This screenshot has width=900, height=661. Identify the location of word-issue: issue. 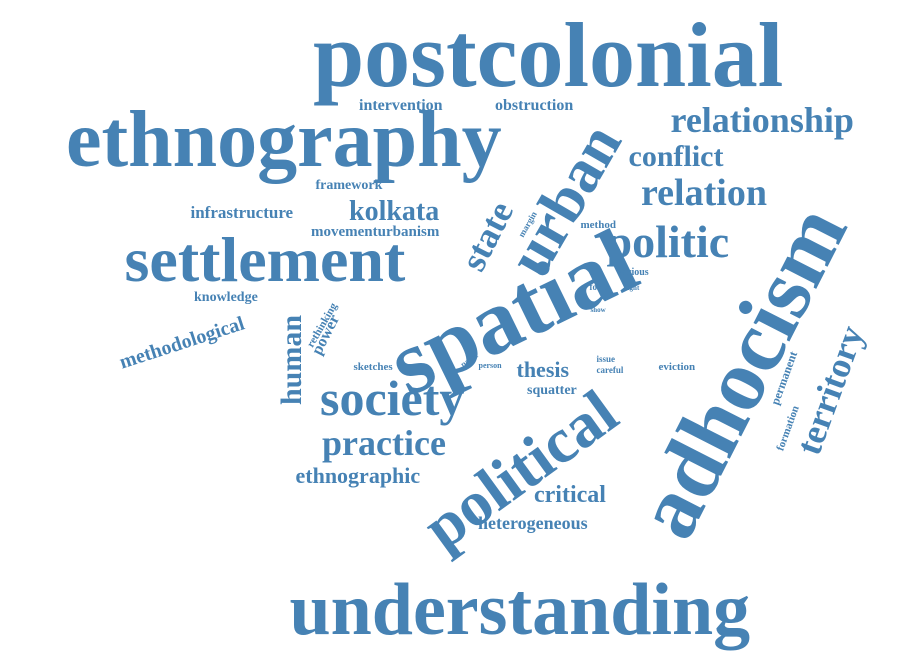
(606, 358).